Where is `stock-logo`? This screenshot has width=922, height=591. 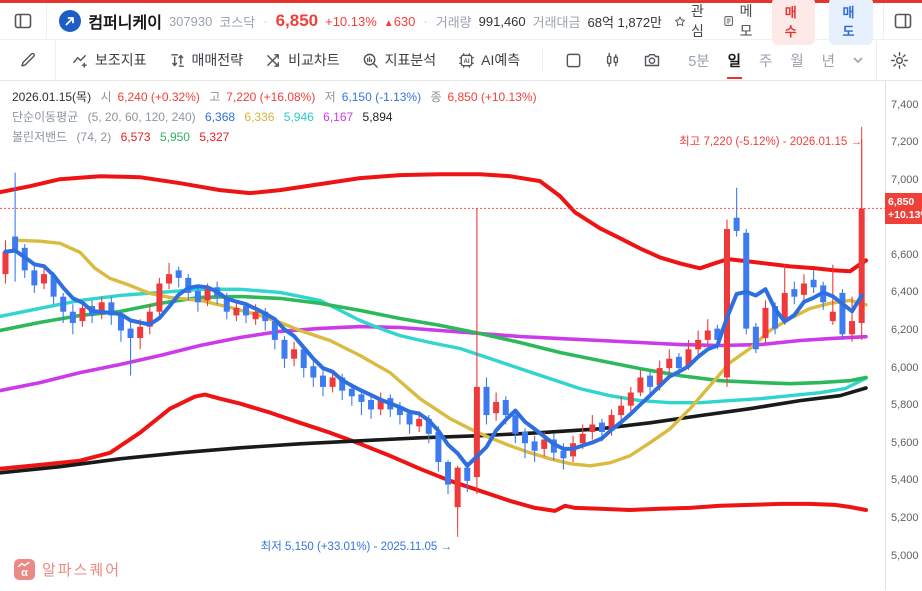 stock-logo is located at coordinates (70, 21).